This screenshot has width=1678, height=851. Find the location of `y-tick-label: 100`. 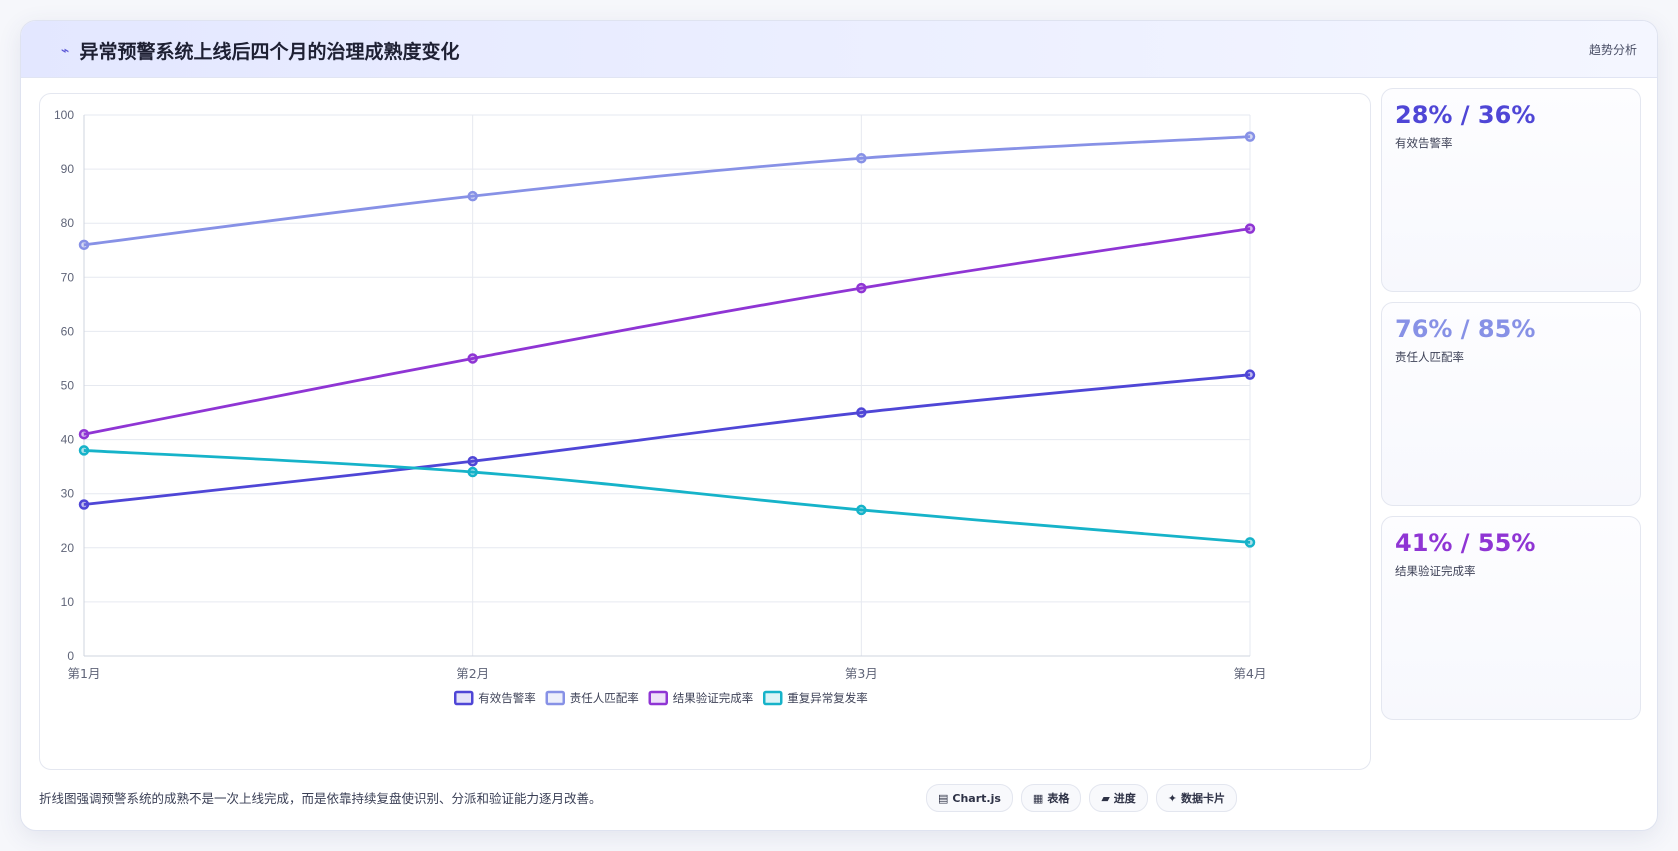

y-tick-label: 100 is located at coordinates (64, 115).